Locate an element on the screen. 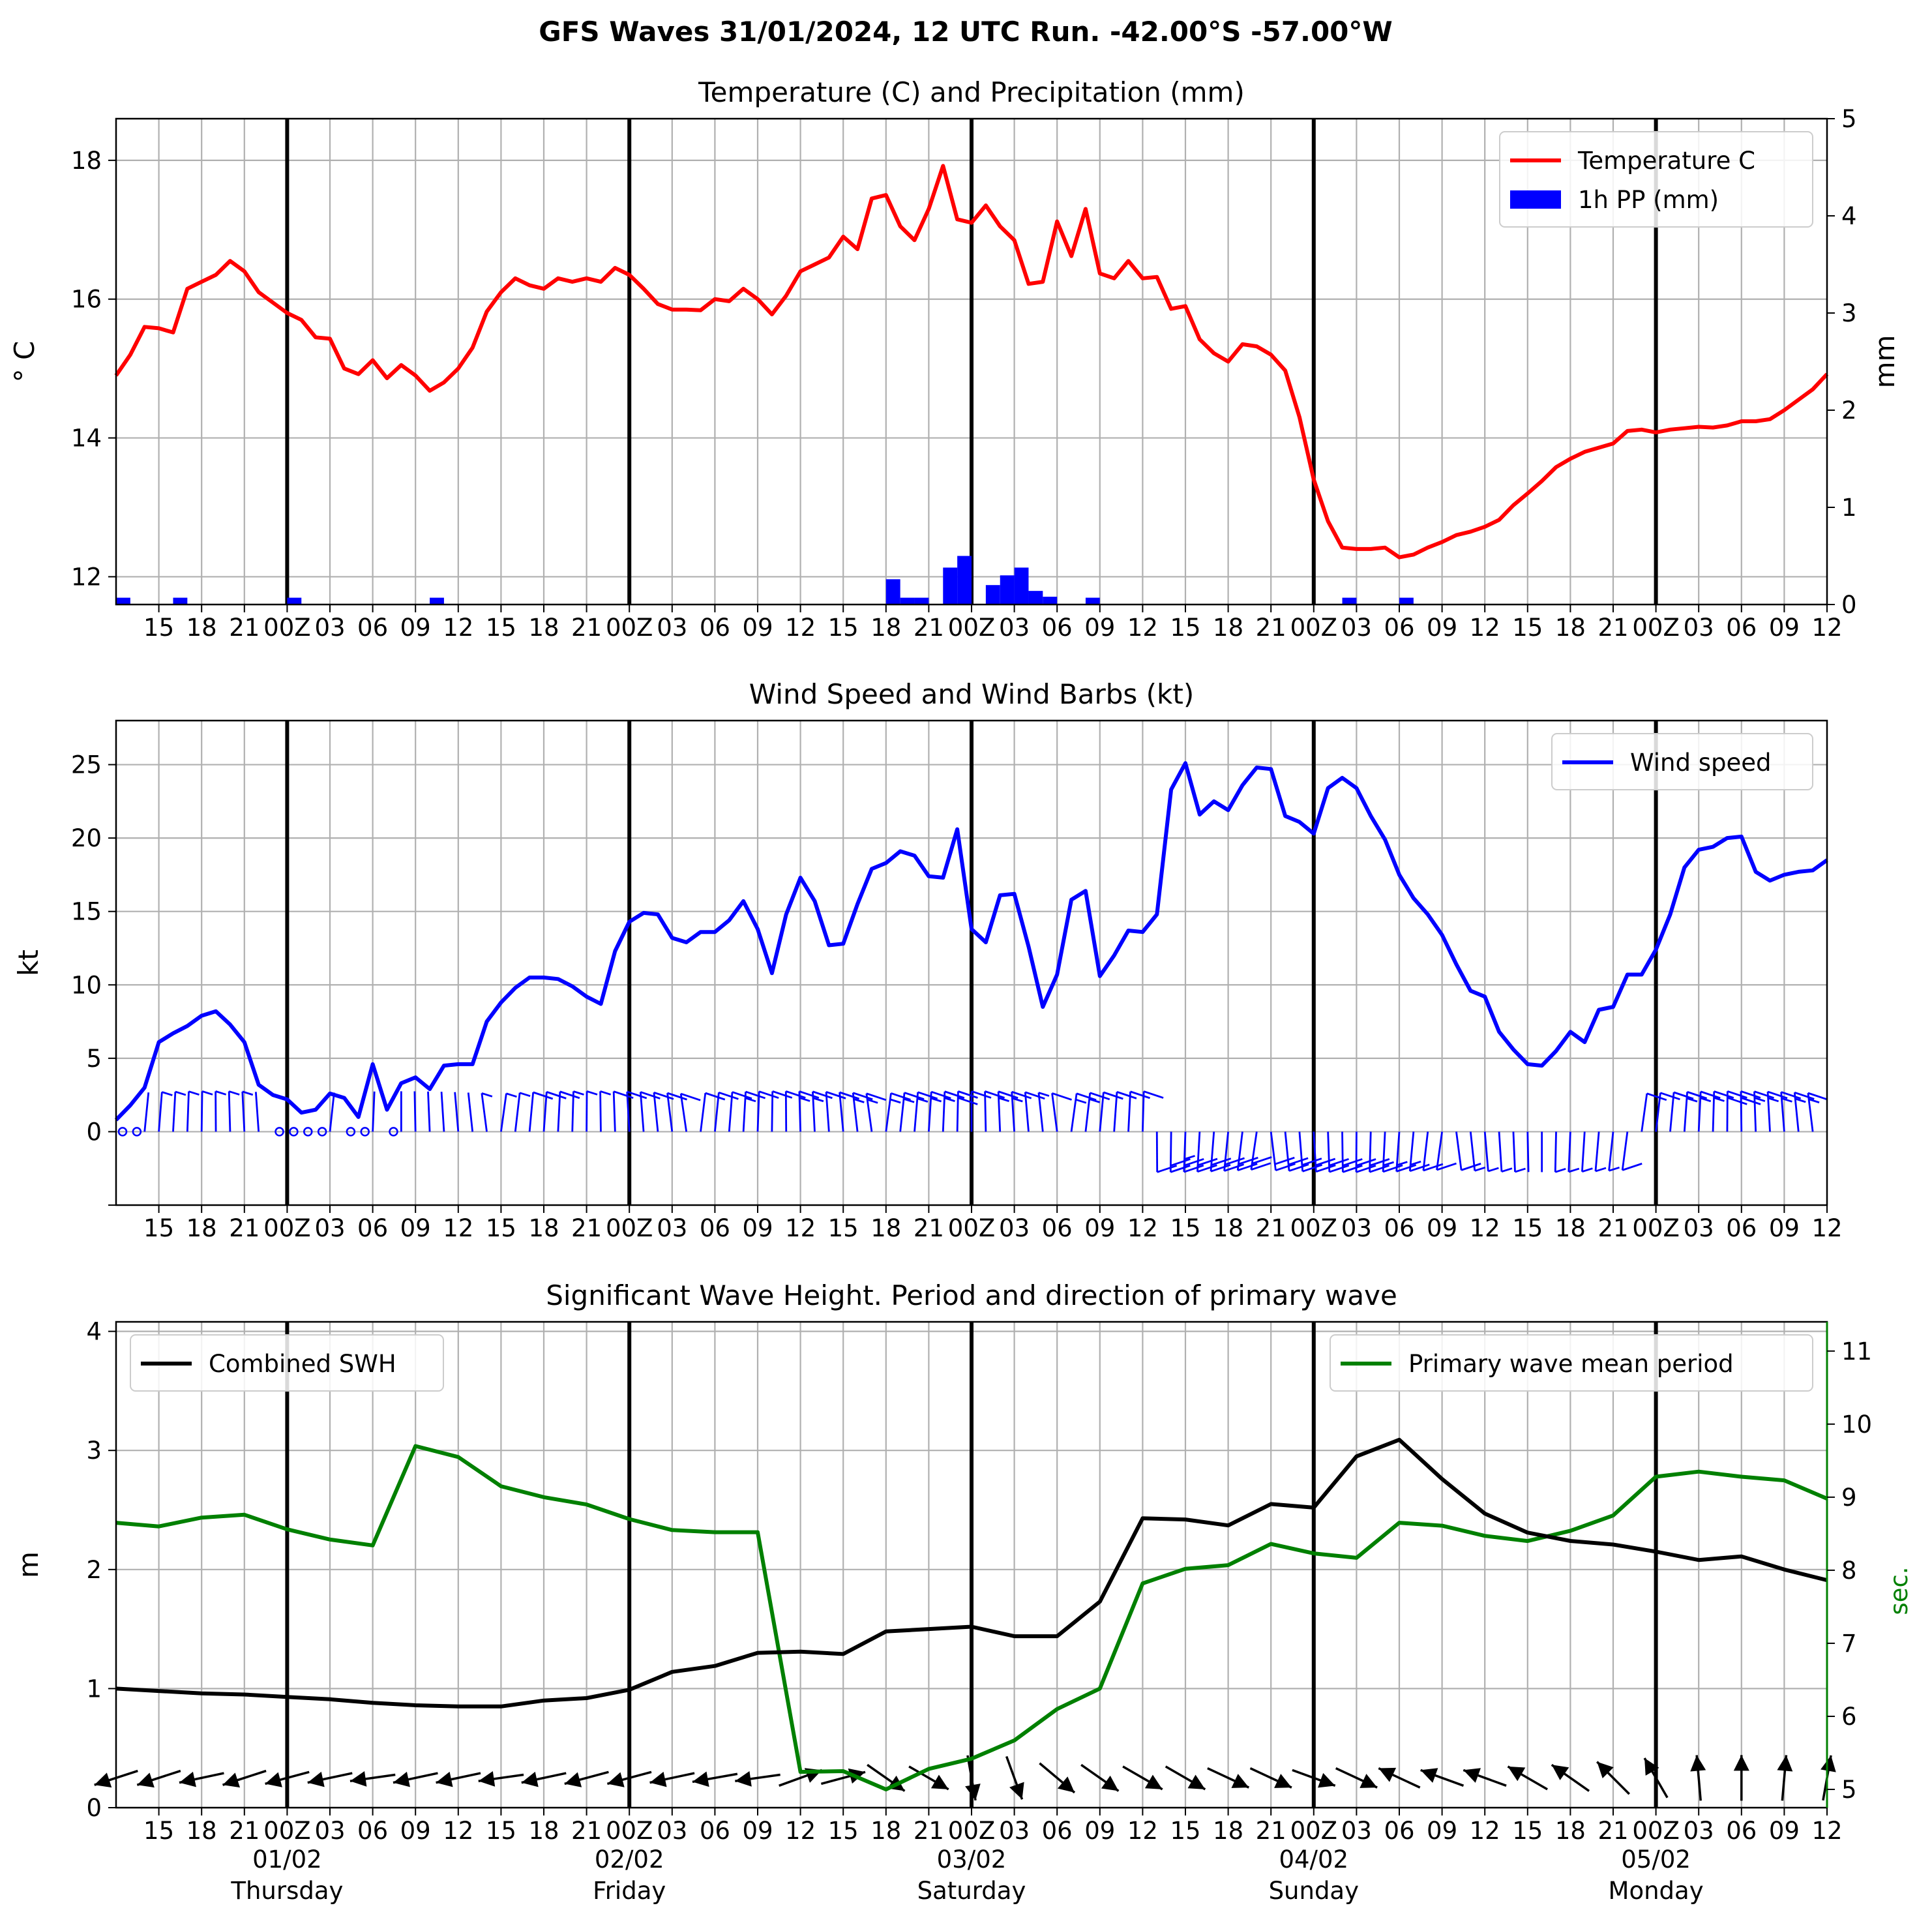  legend: Temperature C 1h PP (mm) is located at coordinates (1656, 180).